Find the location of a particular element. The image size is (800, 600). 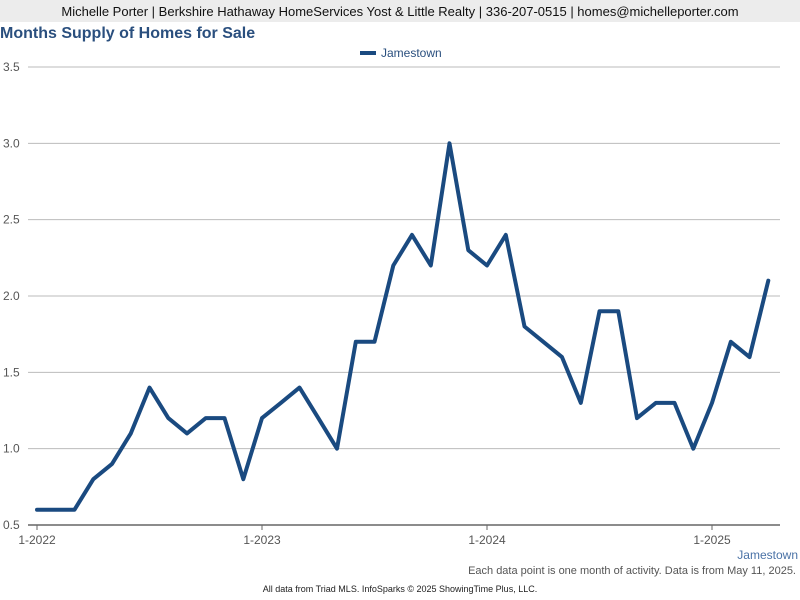

x-tick-label: 1-2022 is located at coordinates (37, 540).